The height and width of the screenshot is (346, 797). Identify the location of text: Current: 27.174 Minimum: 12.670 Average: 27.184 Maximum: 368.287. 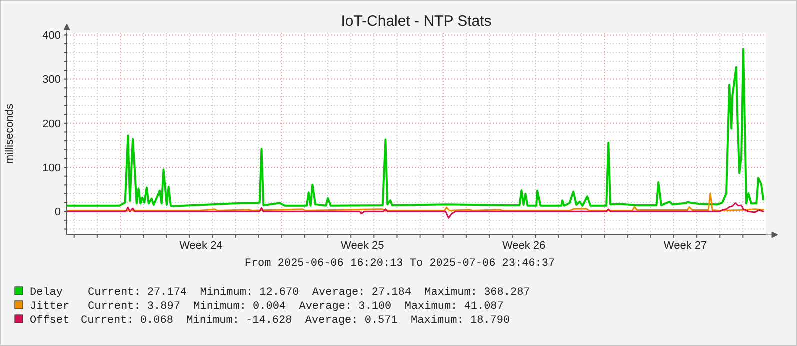
(309, 293).